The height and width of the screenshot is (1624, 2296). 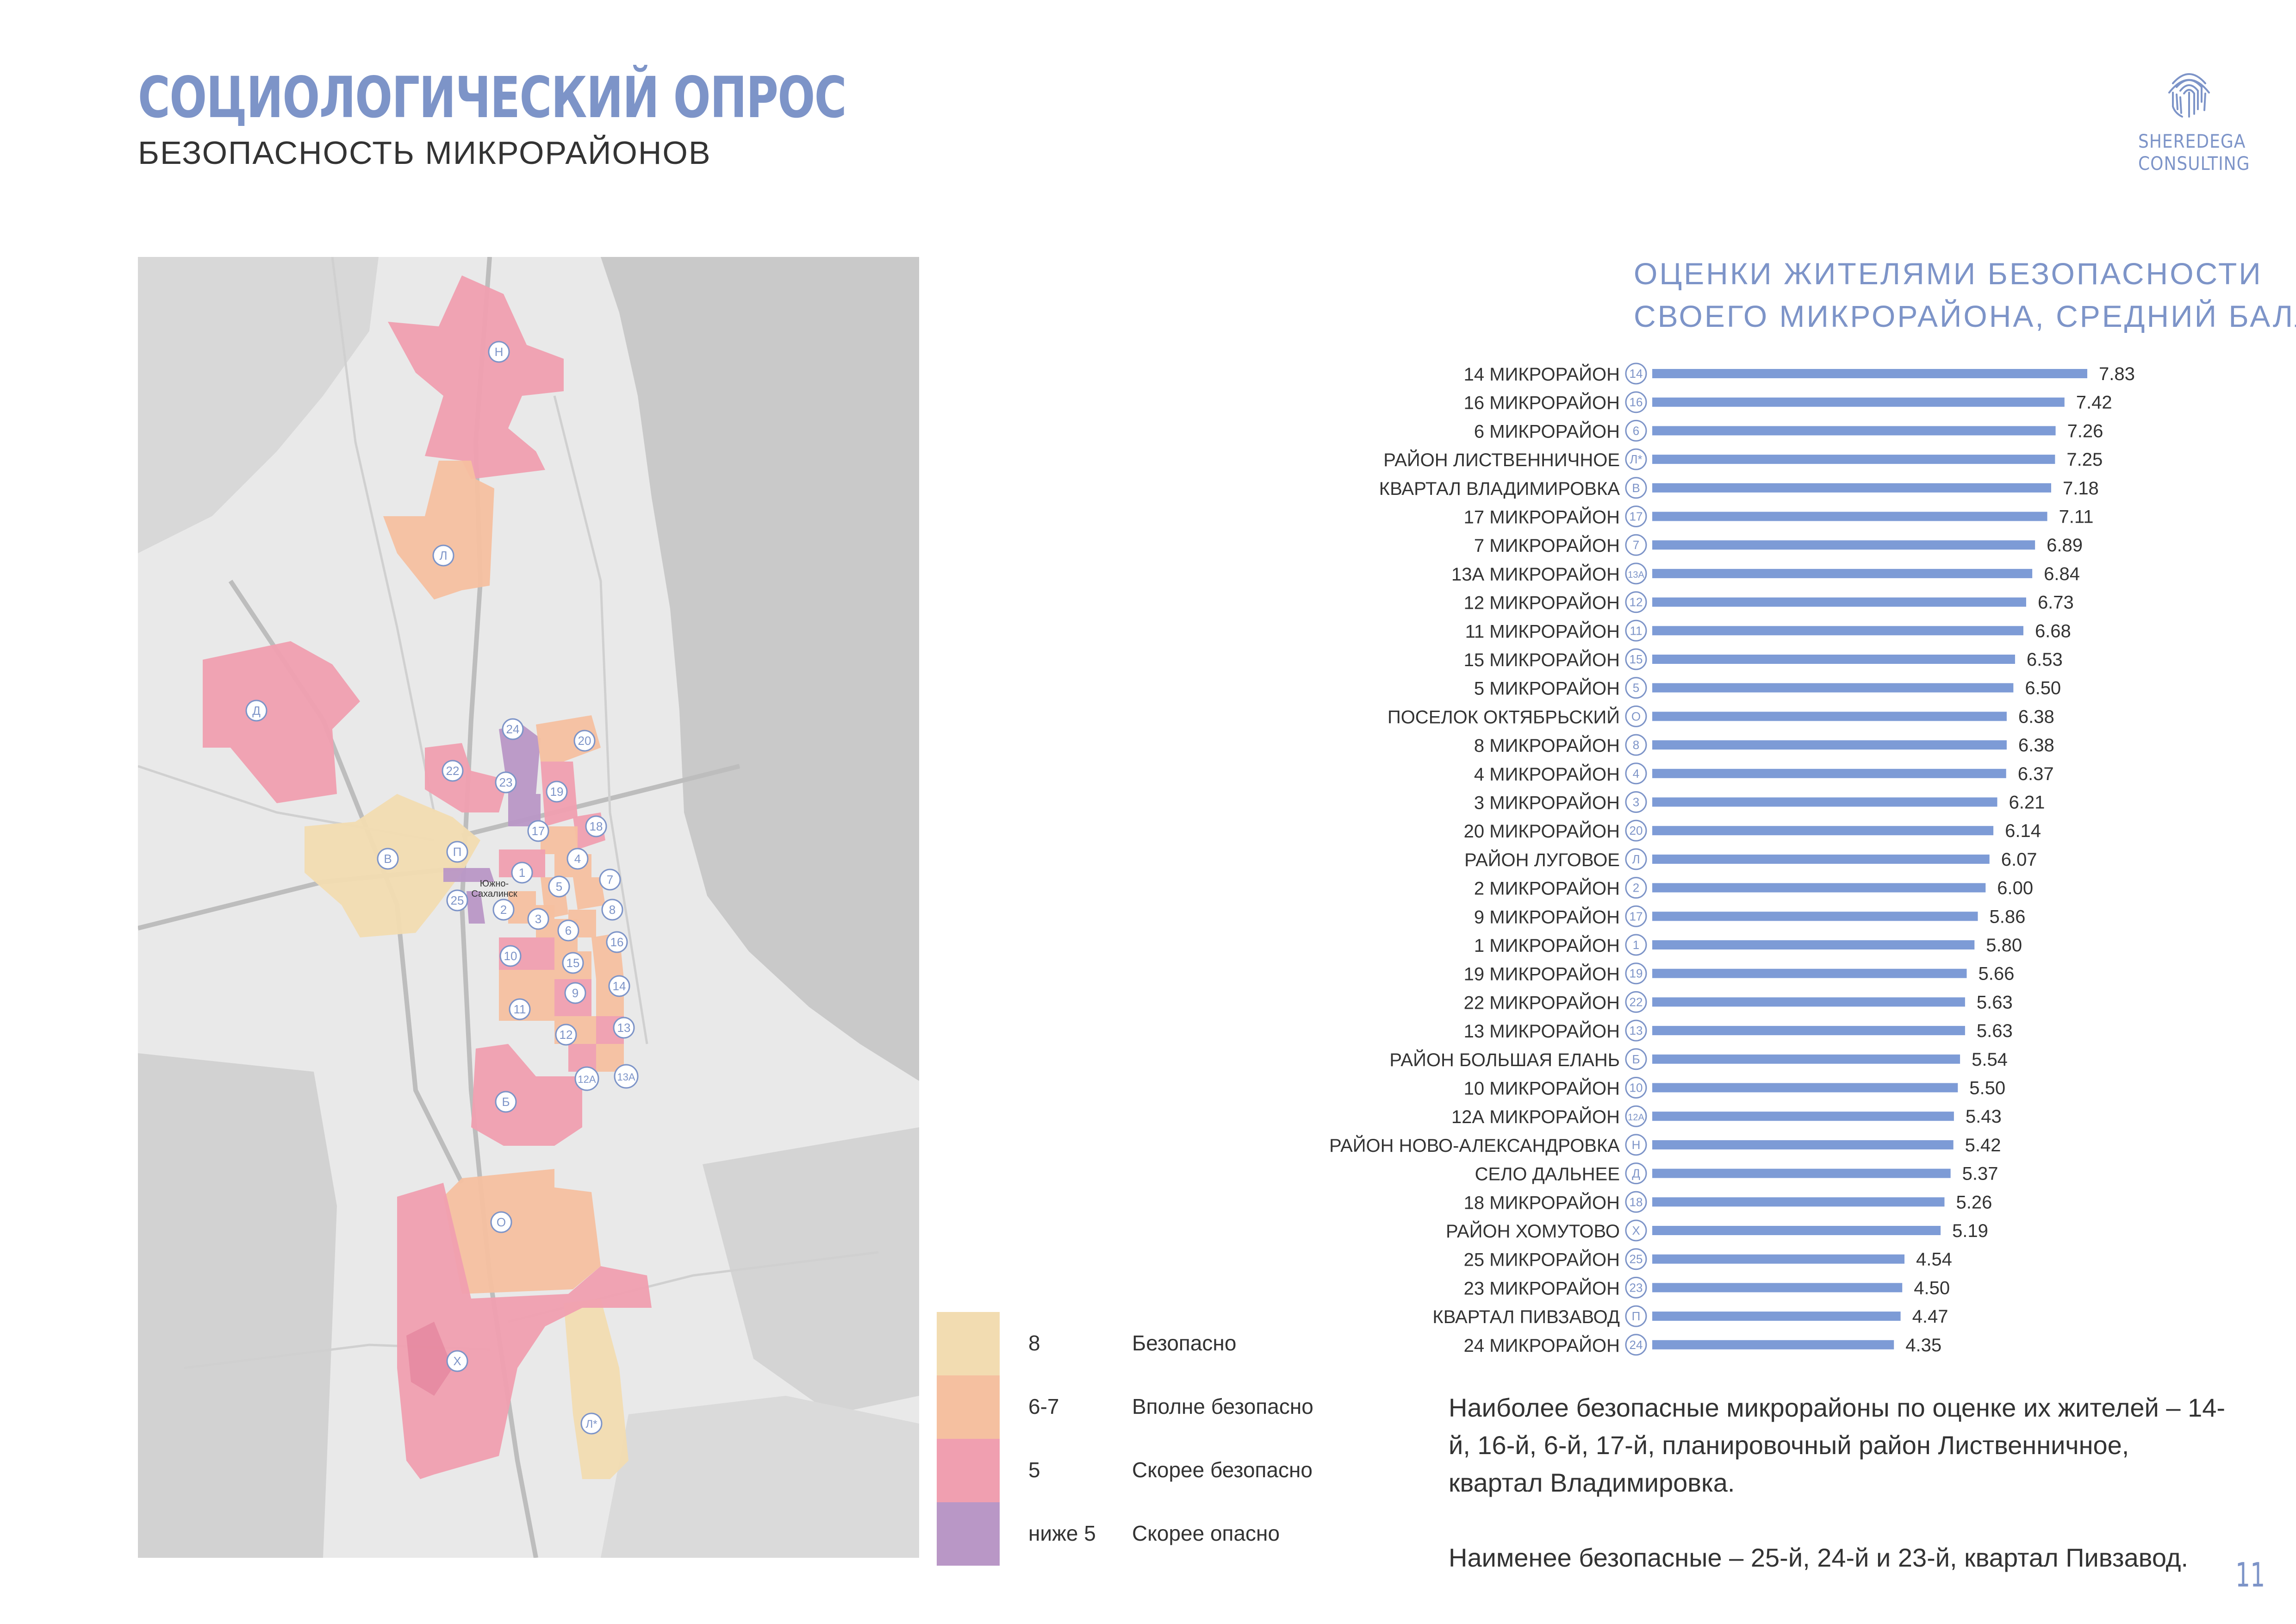 What do you see at coordinates (1034, 1343) in the screenshot?
I see `legend-value-safe: 8` at bounding box center [1034, 1343].